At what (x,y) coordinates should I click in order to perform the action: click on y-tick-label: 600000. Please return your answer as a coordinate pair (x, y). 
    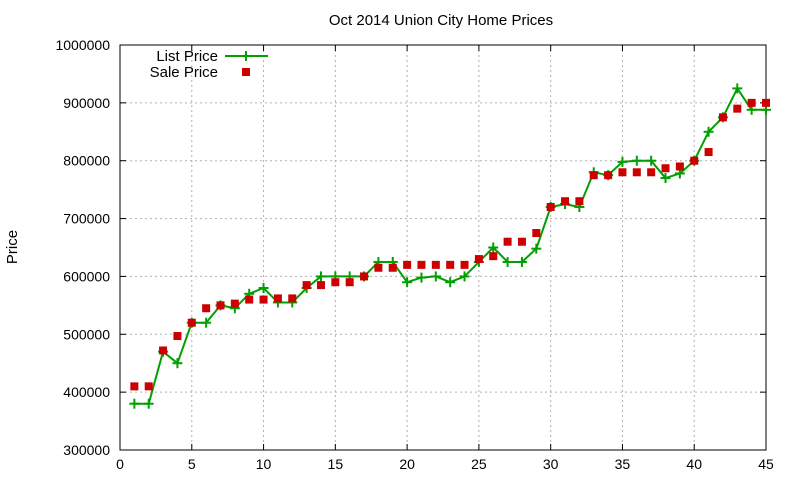
    Looking at the image, I should click on (86, 276).